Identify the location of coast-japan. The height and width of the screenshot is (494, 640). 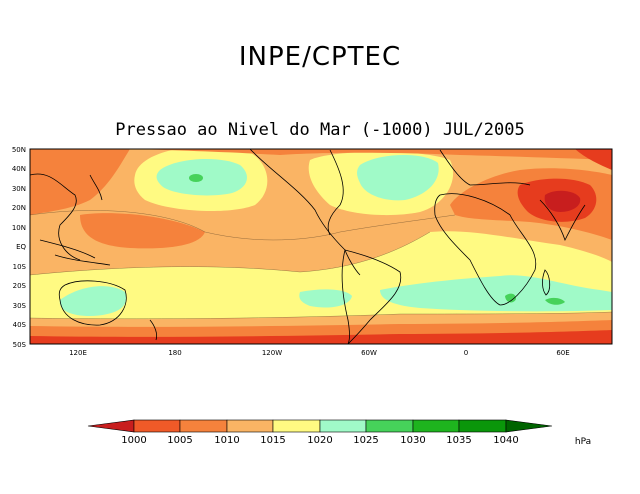
(96, 187).